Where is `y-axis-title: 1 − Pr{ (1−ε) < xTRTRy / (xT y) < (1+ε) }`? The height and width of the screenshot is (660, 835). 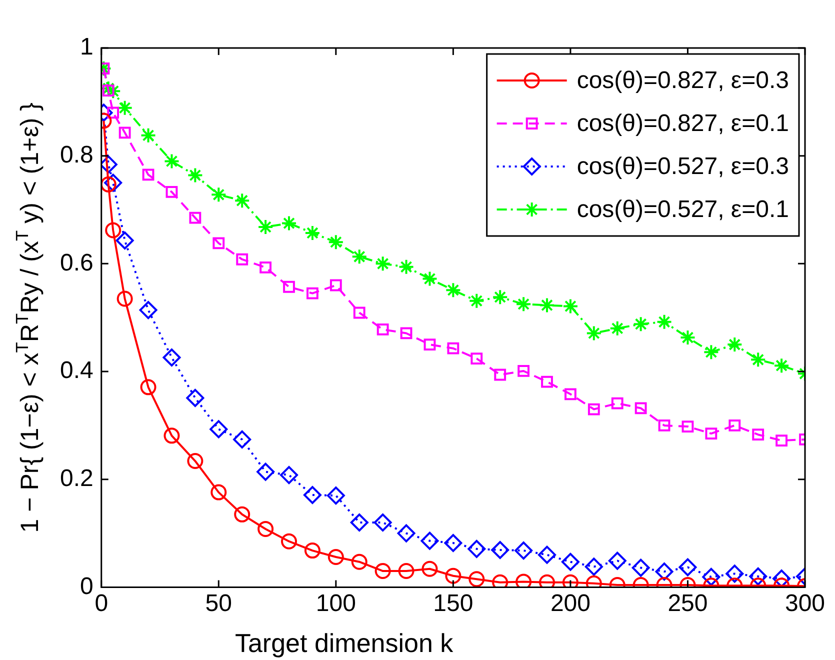
y-axis-title: 1 − Pr{ (1−ε) < xTRTRy / (xT y) < (1+ε) } is located at coordinates (28, 317).